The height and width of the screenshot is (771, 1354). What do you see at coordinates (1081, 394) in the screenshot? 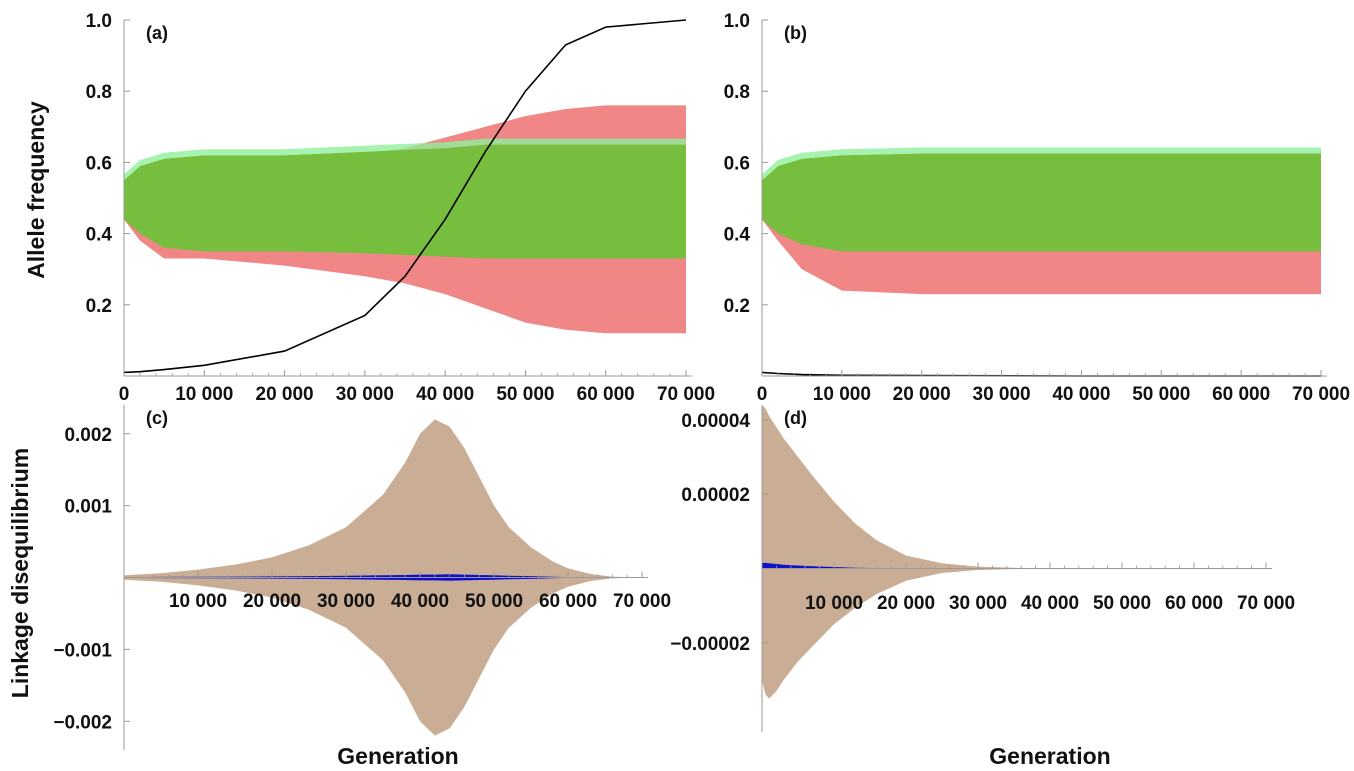
I see `panel-b-x-tick-label: 40 000` at bounding box center [1081, 394].